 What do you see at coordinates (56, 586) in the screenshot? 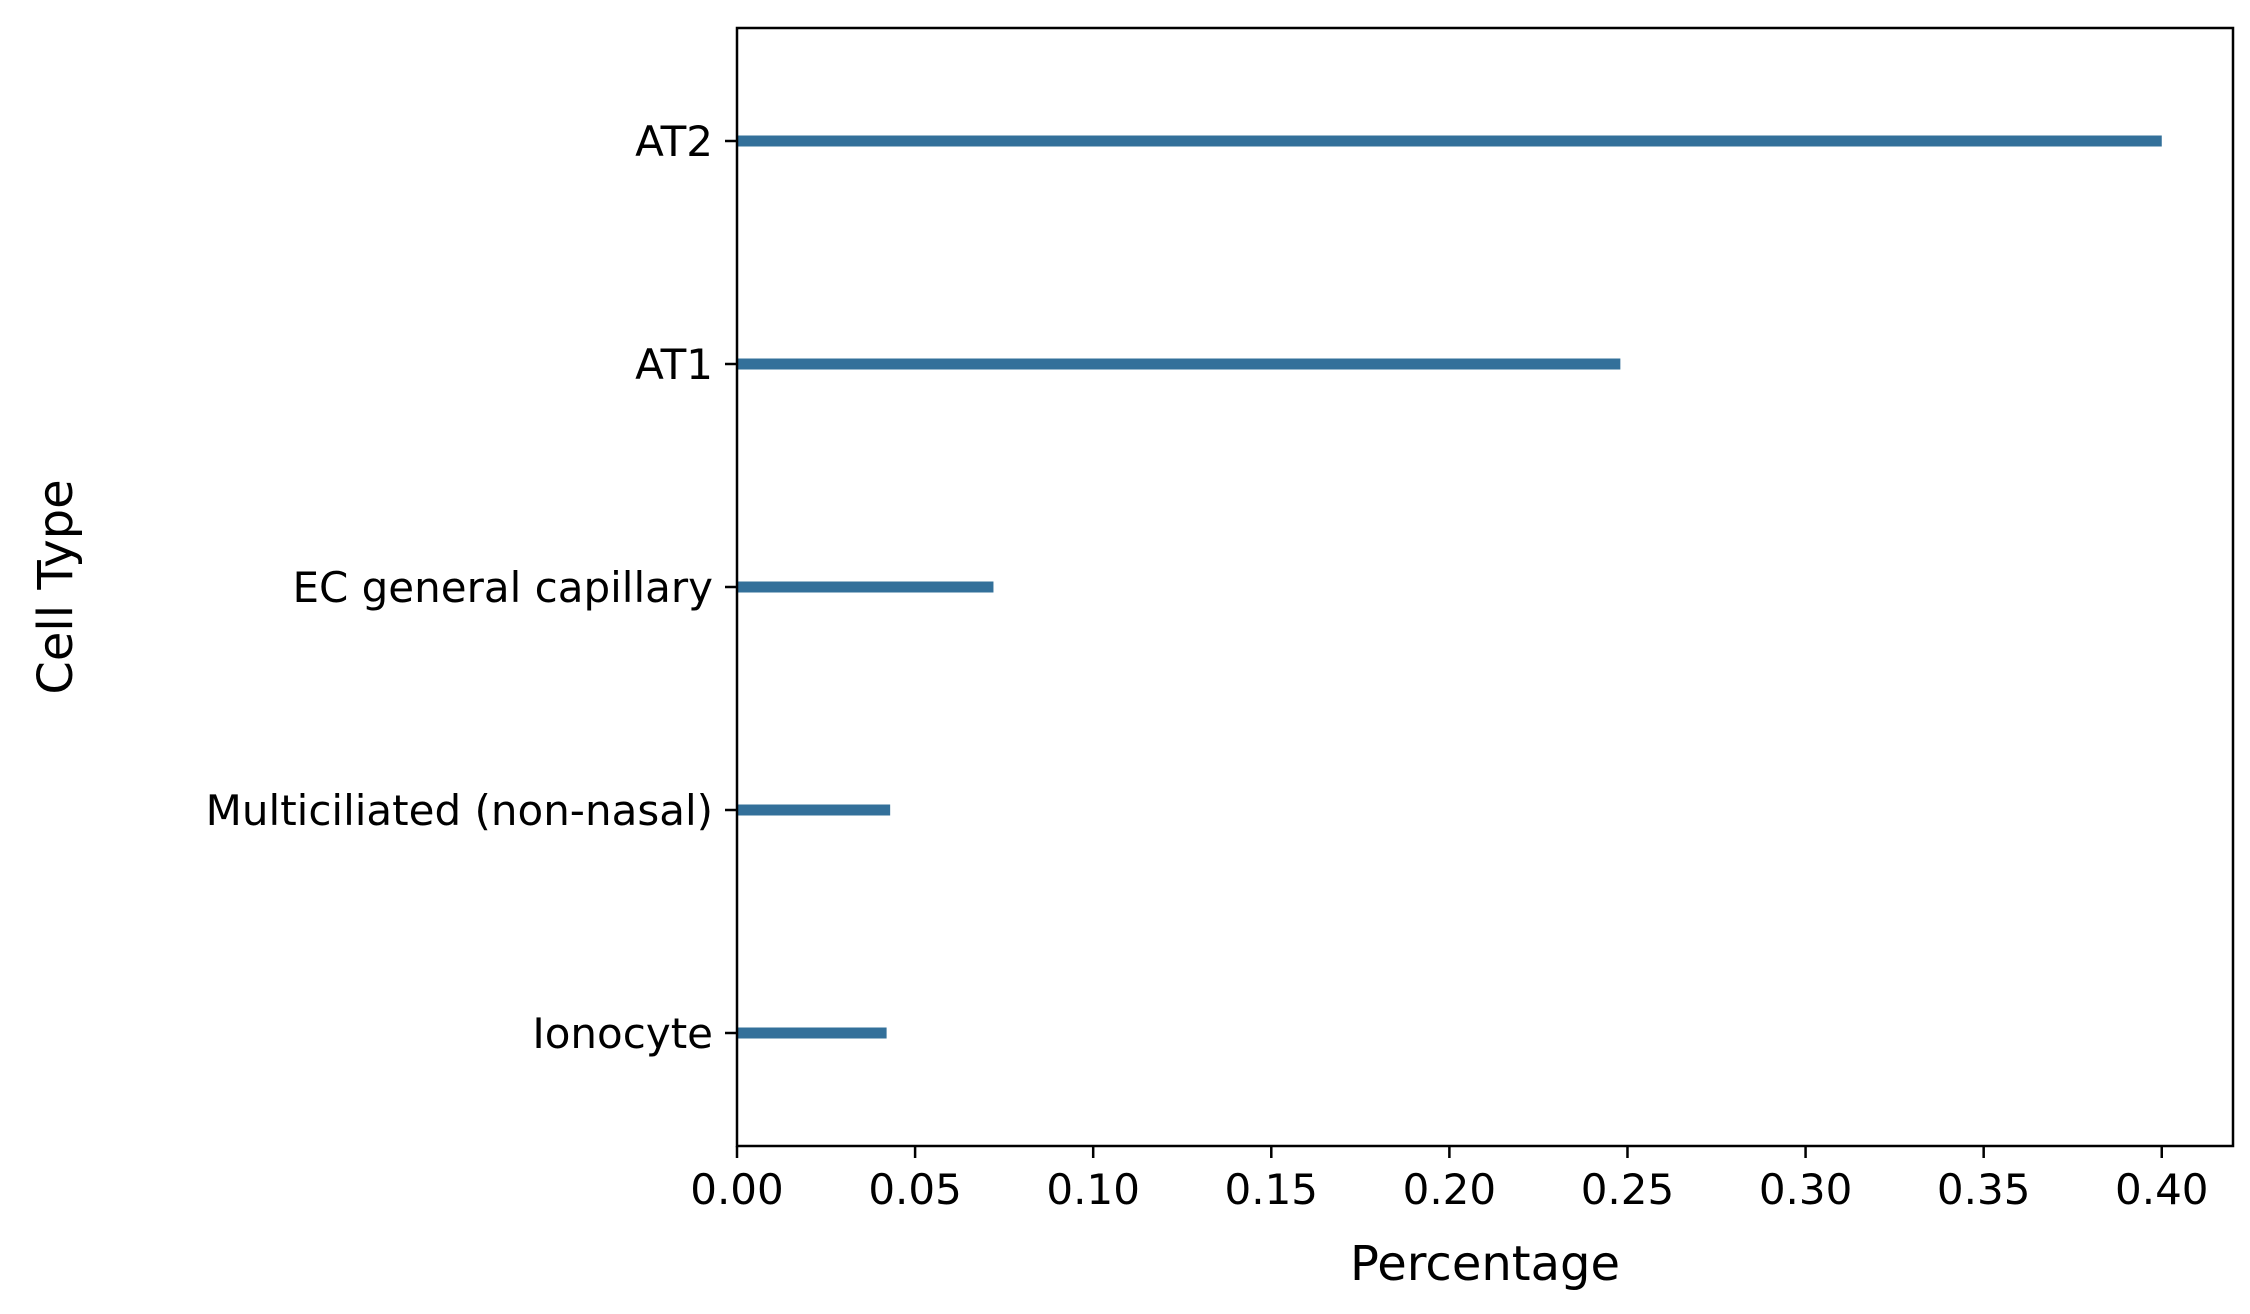
I see `y-axis-label: Cell Type` at bounding box center [56, 586].